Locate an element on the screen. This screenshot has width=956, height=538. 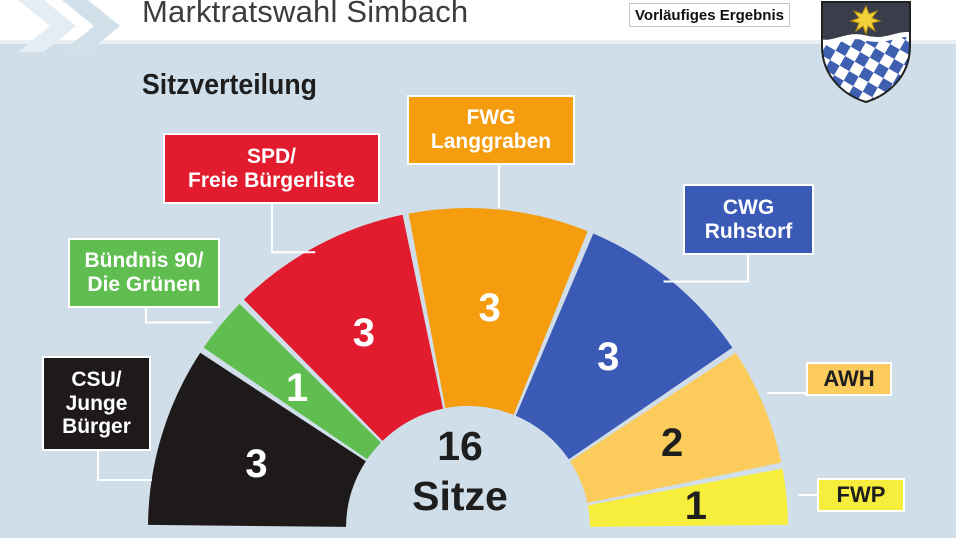
seat-segment-bündnis-90-die-grünen is located at coordinates (292, 381).